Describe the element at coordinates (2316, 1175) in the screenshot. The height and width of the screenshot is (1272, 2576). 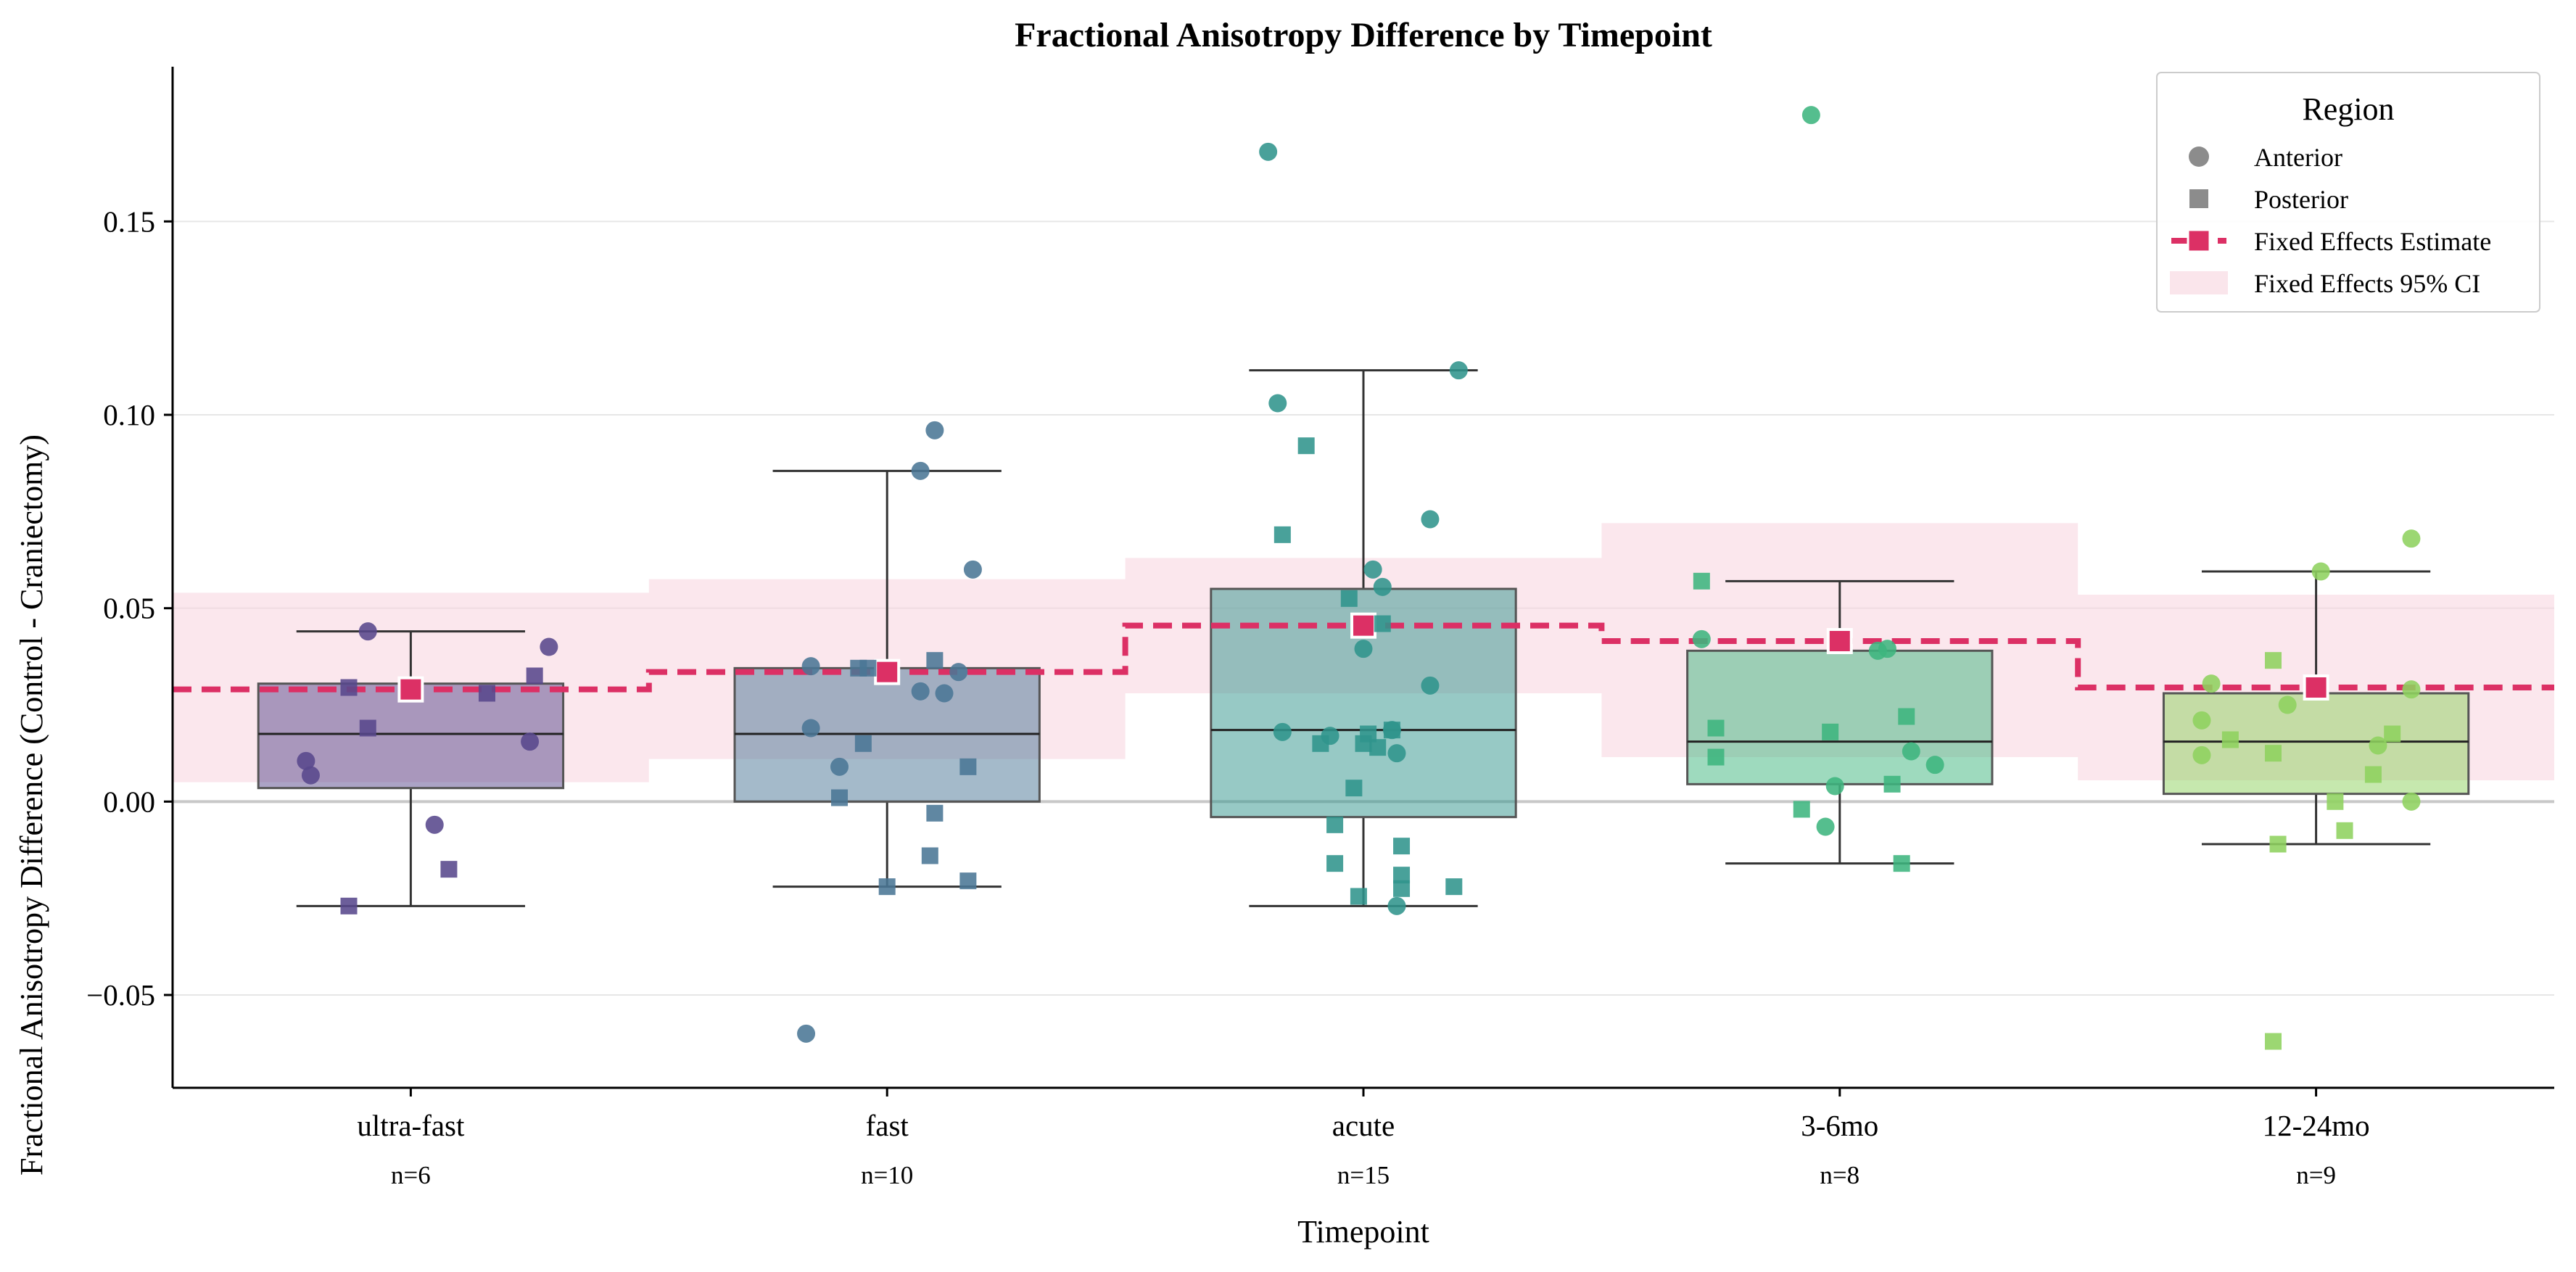
I see `n-label-12-24mo: n=9` at that location.